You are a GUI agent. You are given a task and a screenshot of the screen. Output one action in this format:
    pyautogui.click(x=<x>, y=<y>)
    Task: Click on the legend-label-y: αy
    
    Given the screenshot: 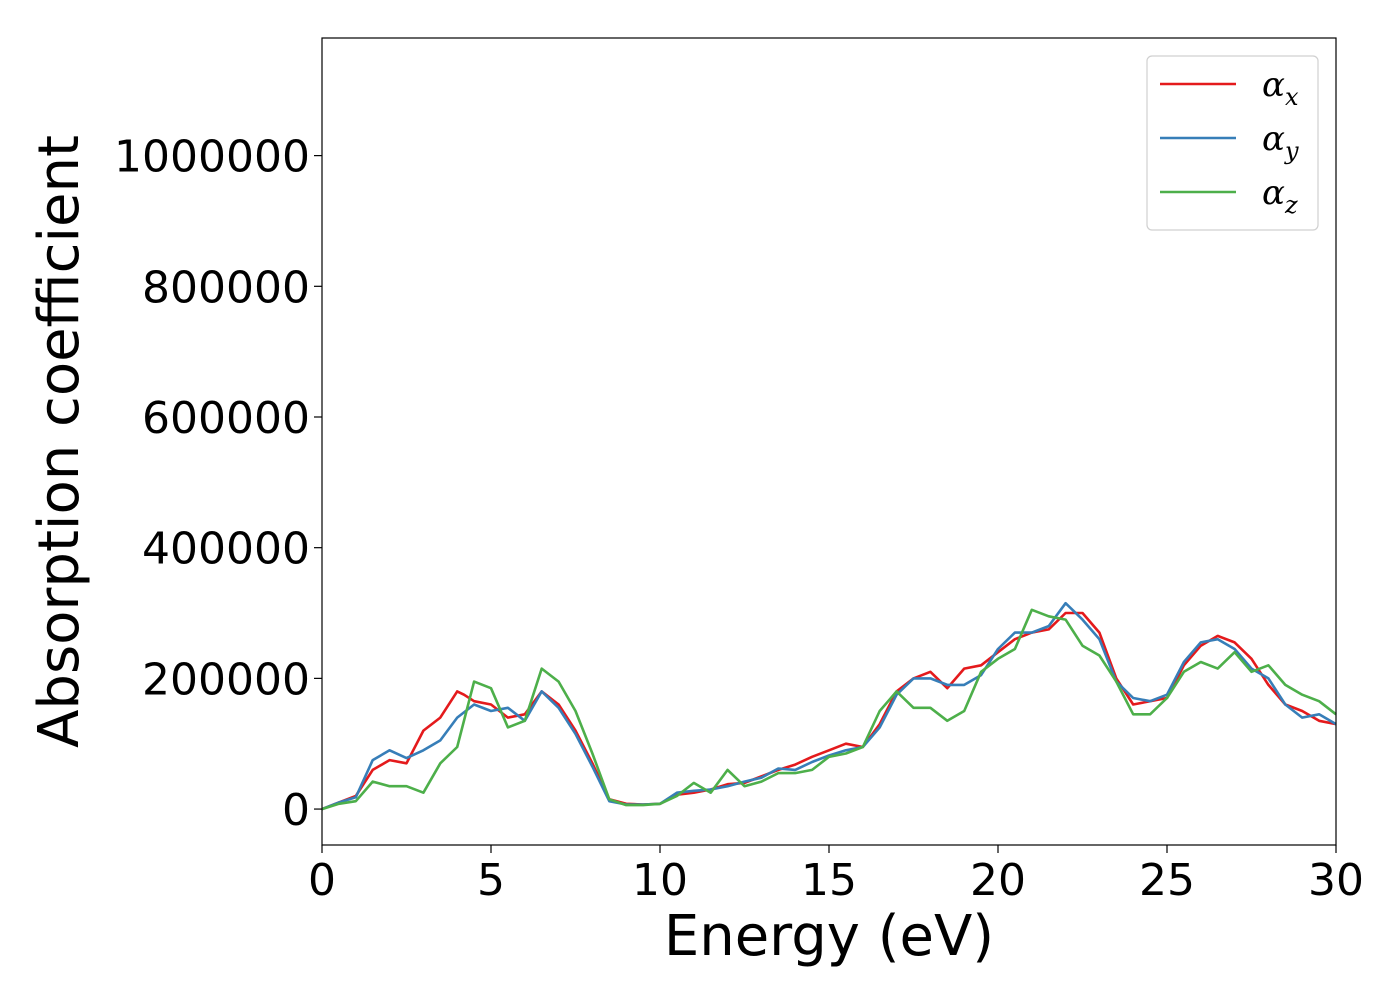 What is the action you would take?
    pyautogui.click(x=1280, y=142)
    